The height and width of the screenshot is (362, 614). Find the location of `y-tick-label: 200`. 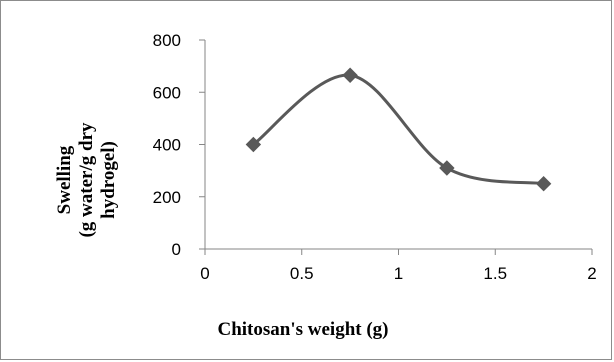

y-tick-label: 200 is located at coordinates (167, 197).